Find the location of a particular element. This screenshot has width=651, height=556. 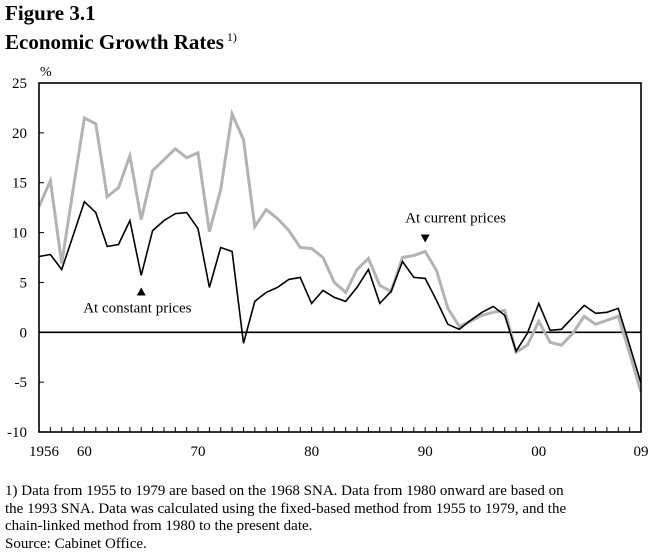

x-tick-label: 09 is located at coordinates (641, 452).